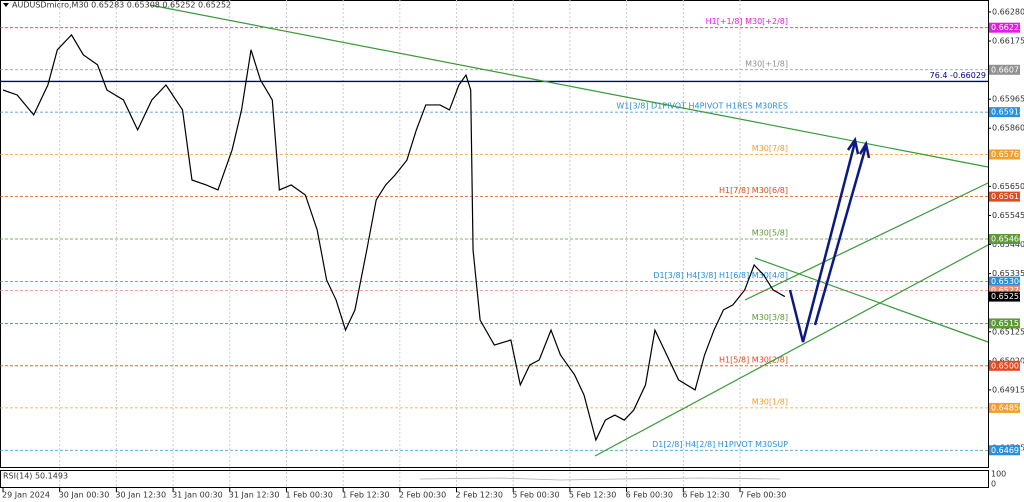  I want to click on rsi-frame, so click(494, 479).